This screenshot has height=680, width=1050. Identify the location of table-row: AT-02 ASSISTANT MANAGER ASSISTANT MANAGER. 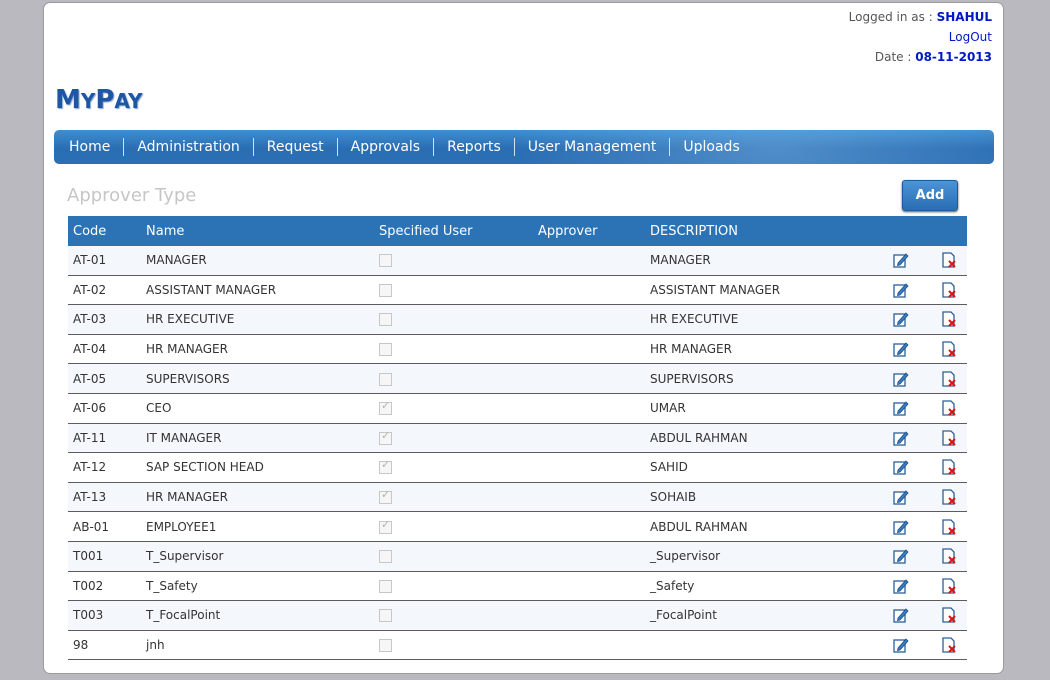
(517, 290).